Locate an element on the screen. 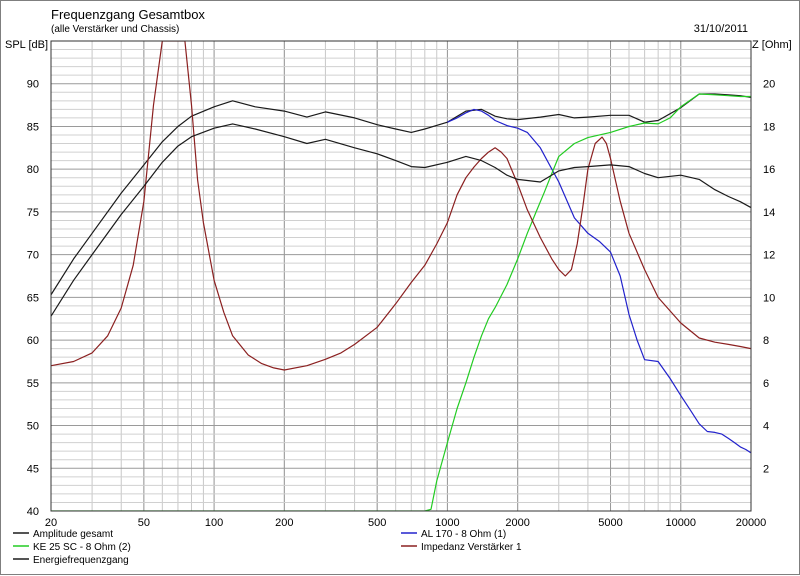  legend-label: Amplitude gesamt is located at coordinates (73, 534).